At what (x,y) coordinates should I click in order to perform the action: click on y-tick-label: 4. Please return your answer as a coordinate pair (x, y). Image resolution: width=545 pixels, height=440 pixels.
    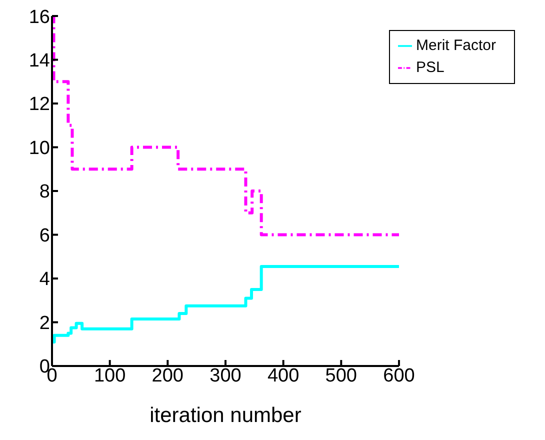
    Looking at the image, I should click on (44, 279).